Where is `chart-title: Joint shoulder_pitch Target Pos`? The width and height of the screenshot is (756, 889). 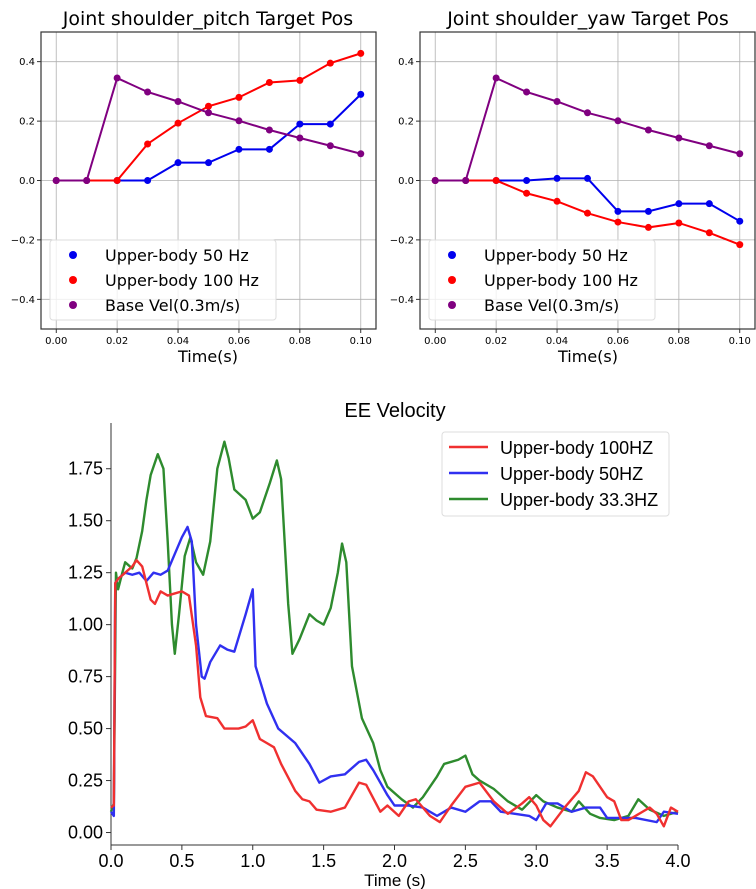
chart-title: Joint shoulder_pitch Target Pos is located at coordinates (207, 19).